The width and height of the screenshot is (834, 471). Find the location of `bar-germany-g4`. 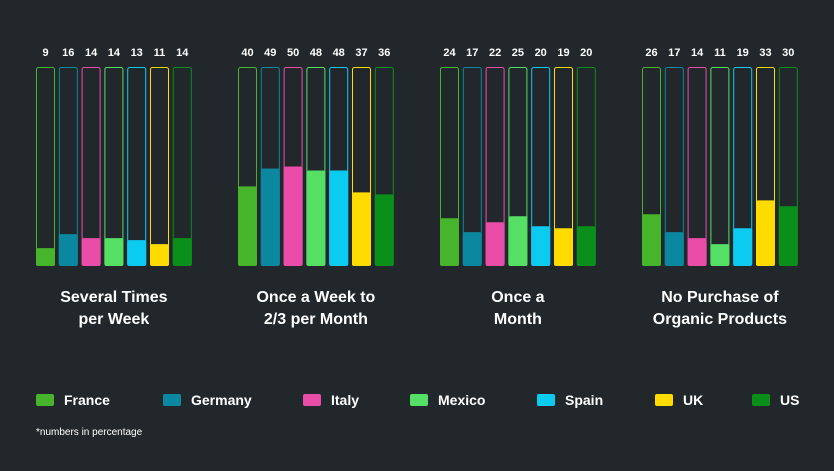

bar-germany-g4 is located at coordinates (674, 249).